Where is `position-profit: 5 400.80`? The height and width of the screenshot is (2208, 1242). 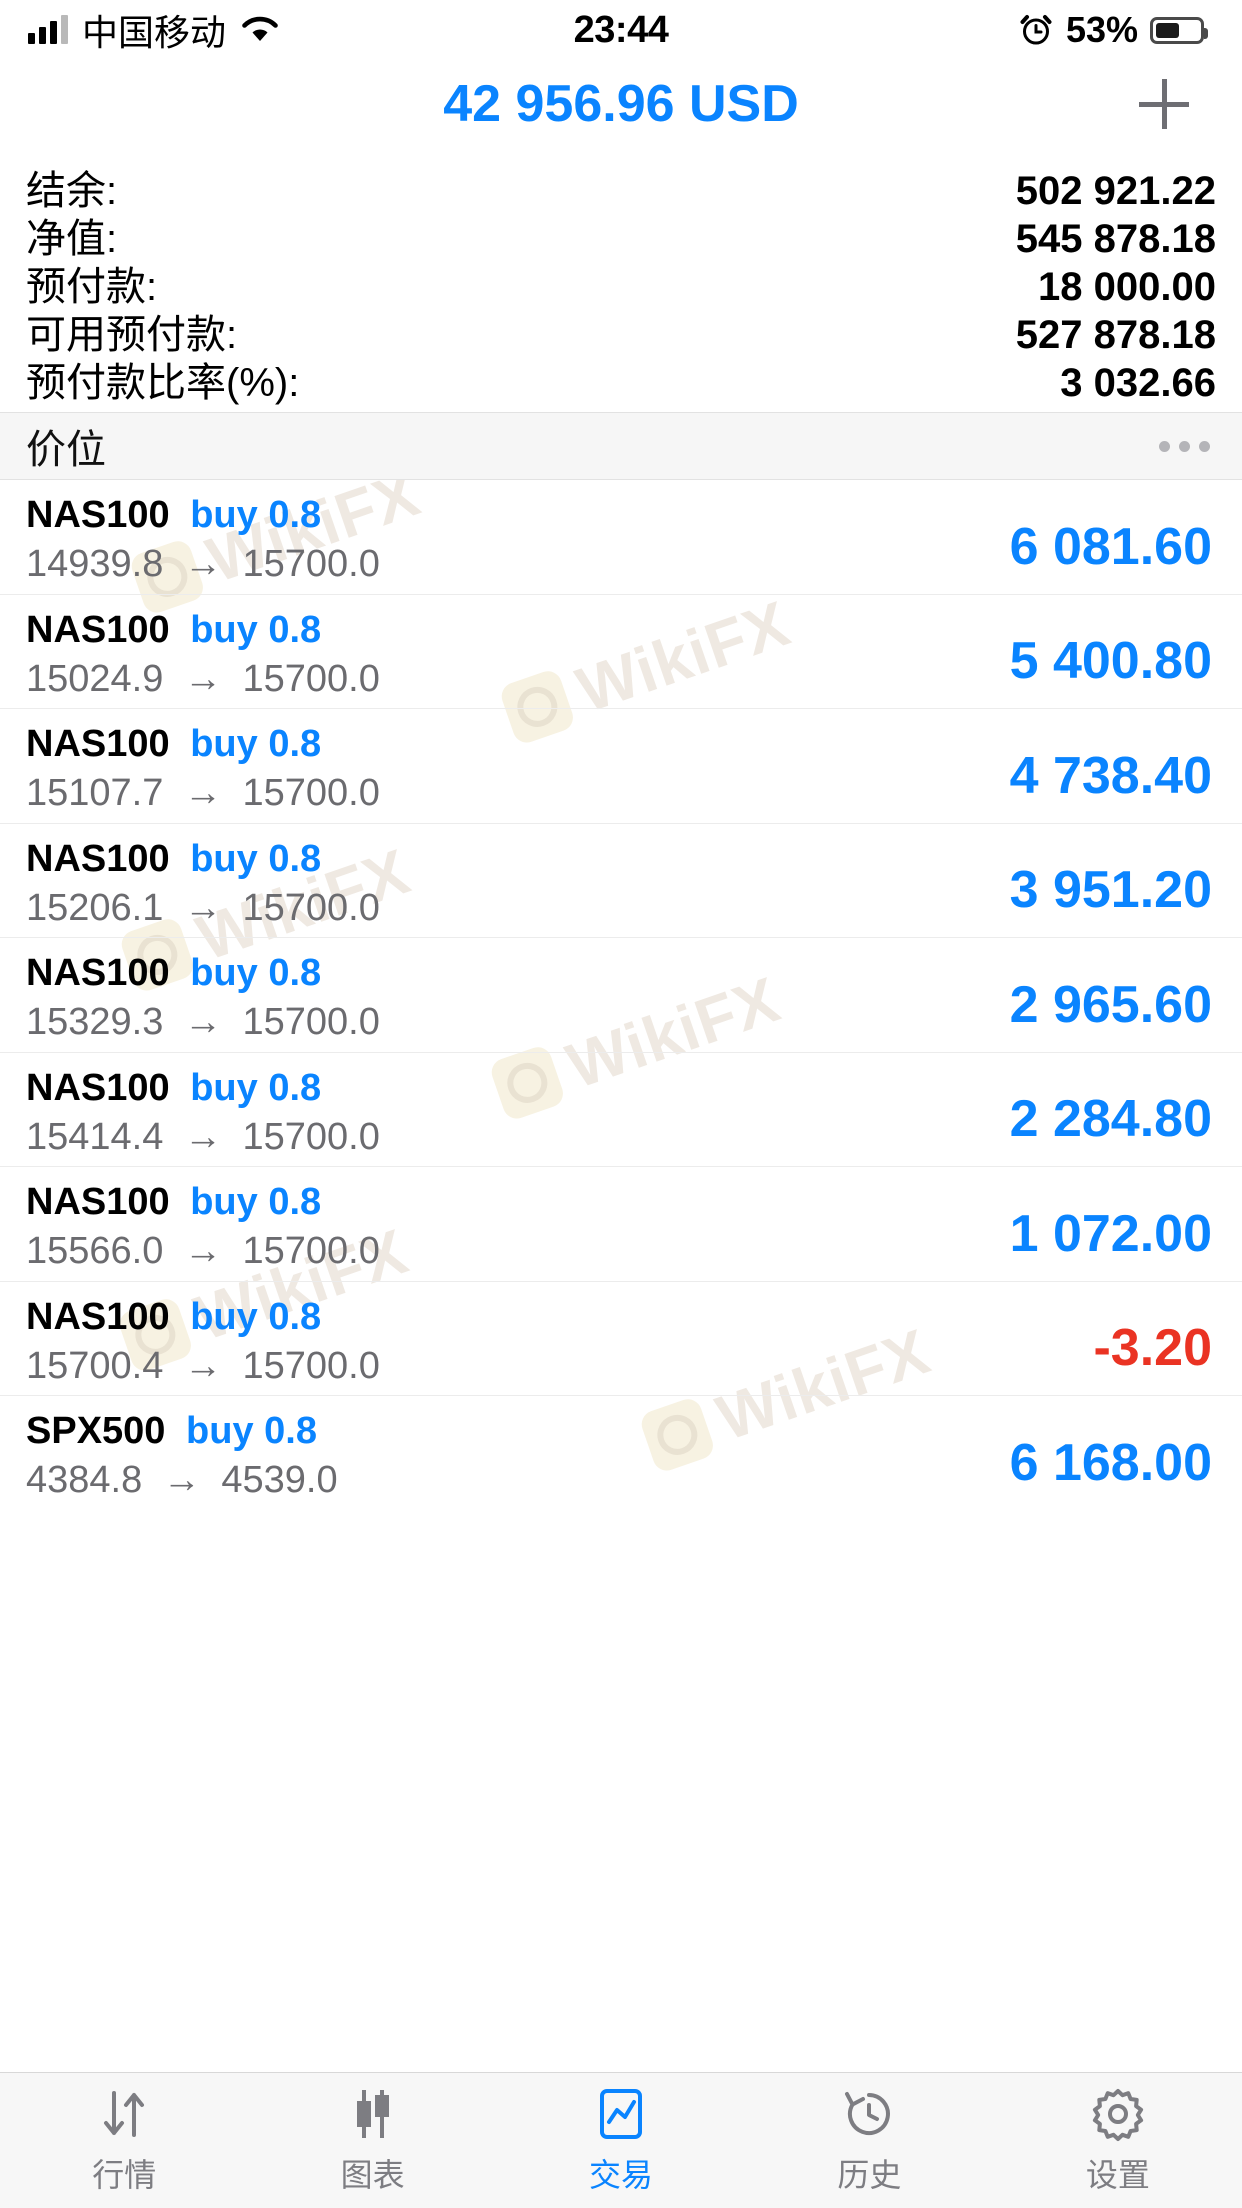
position-profit: 5 400.80 is located at coordinates (1110, 661).